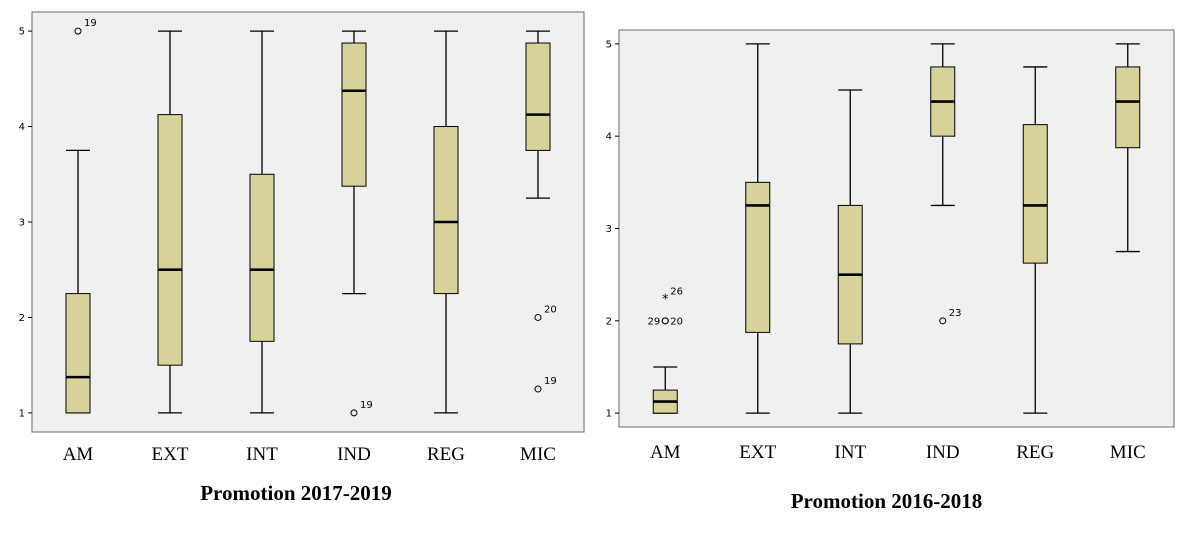 This screenshot has height=540, width=1181. Describe the element at coordinates (81, 216) in the screenshot. I see `box-am: 19` at that location.